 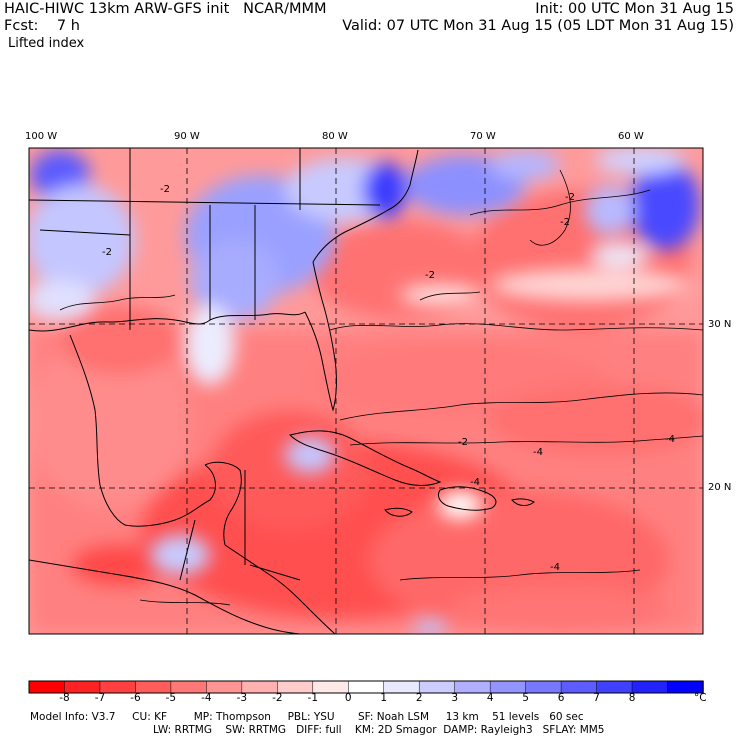 I want to click on lat-label-30n: 30 N, so click(x=720, y=324).